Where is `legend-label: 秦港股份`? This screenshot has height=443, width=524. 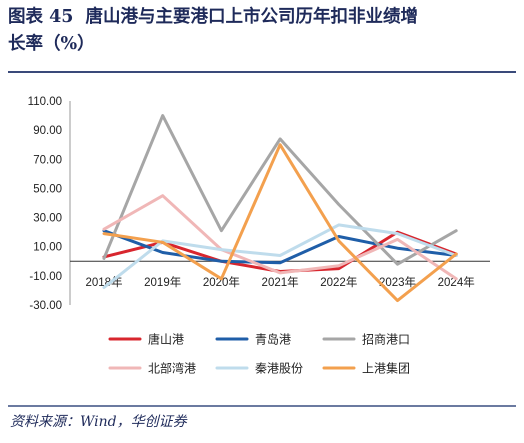 legend-label: 秦港股份 is located at coordinates (279, 369).